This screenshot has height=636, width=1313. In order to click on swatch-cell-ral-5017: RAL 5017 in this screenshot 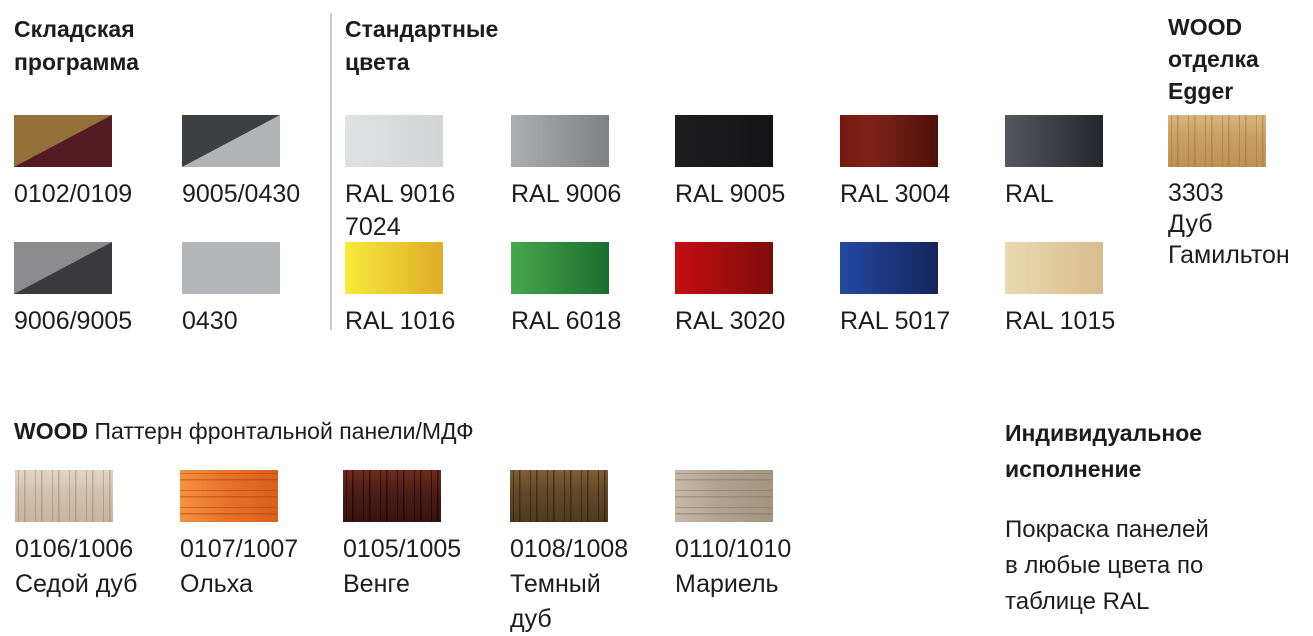, I will do `click(920, 290)`.